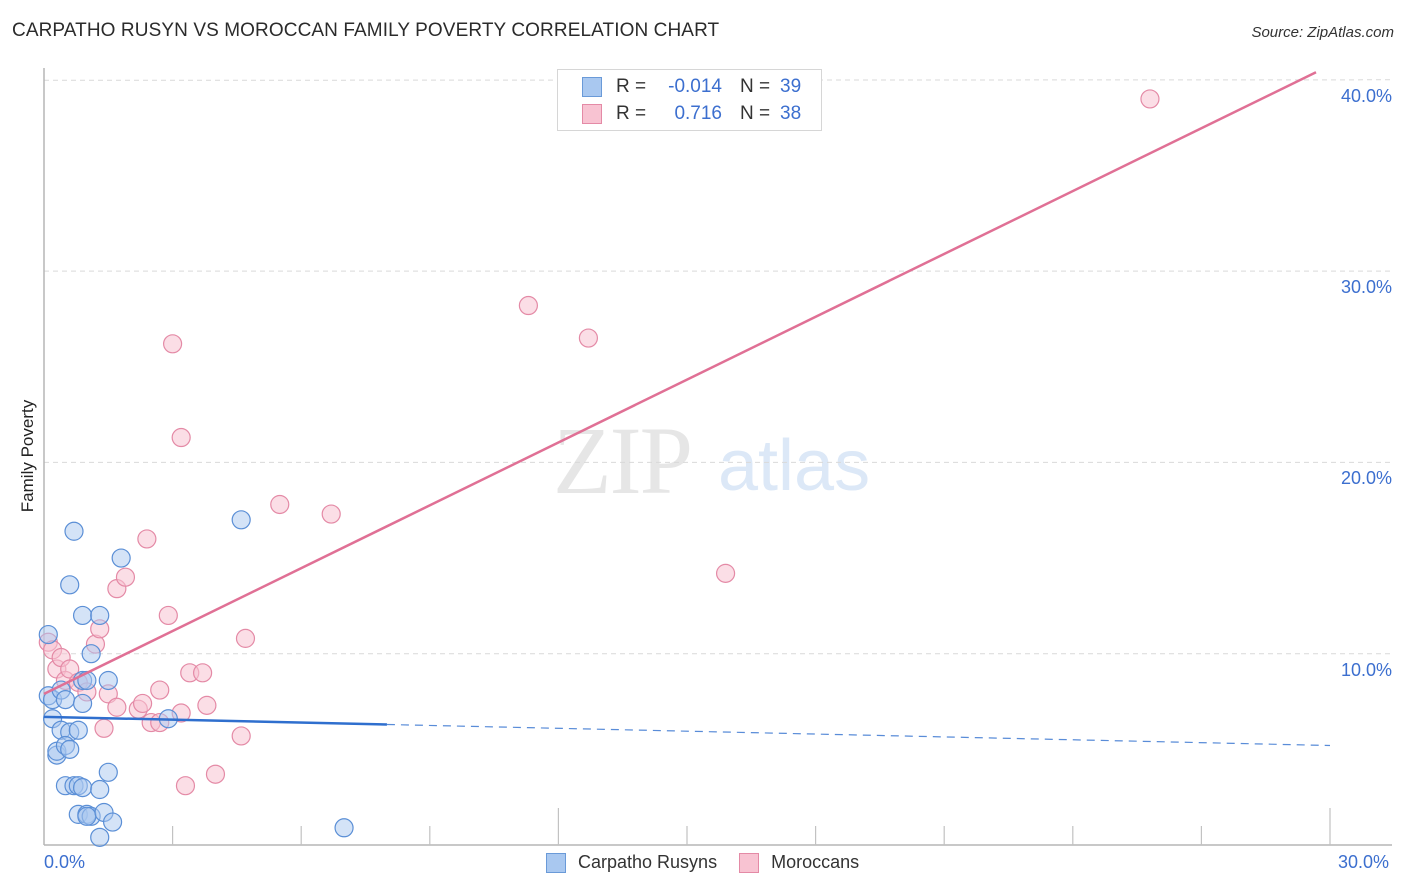 Image resolution: width=1406 pixels, height=892 pixels. Describe the element at coordinates (791, 86) in the screenshot. I see `n-value: 39` at that location.